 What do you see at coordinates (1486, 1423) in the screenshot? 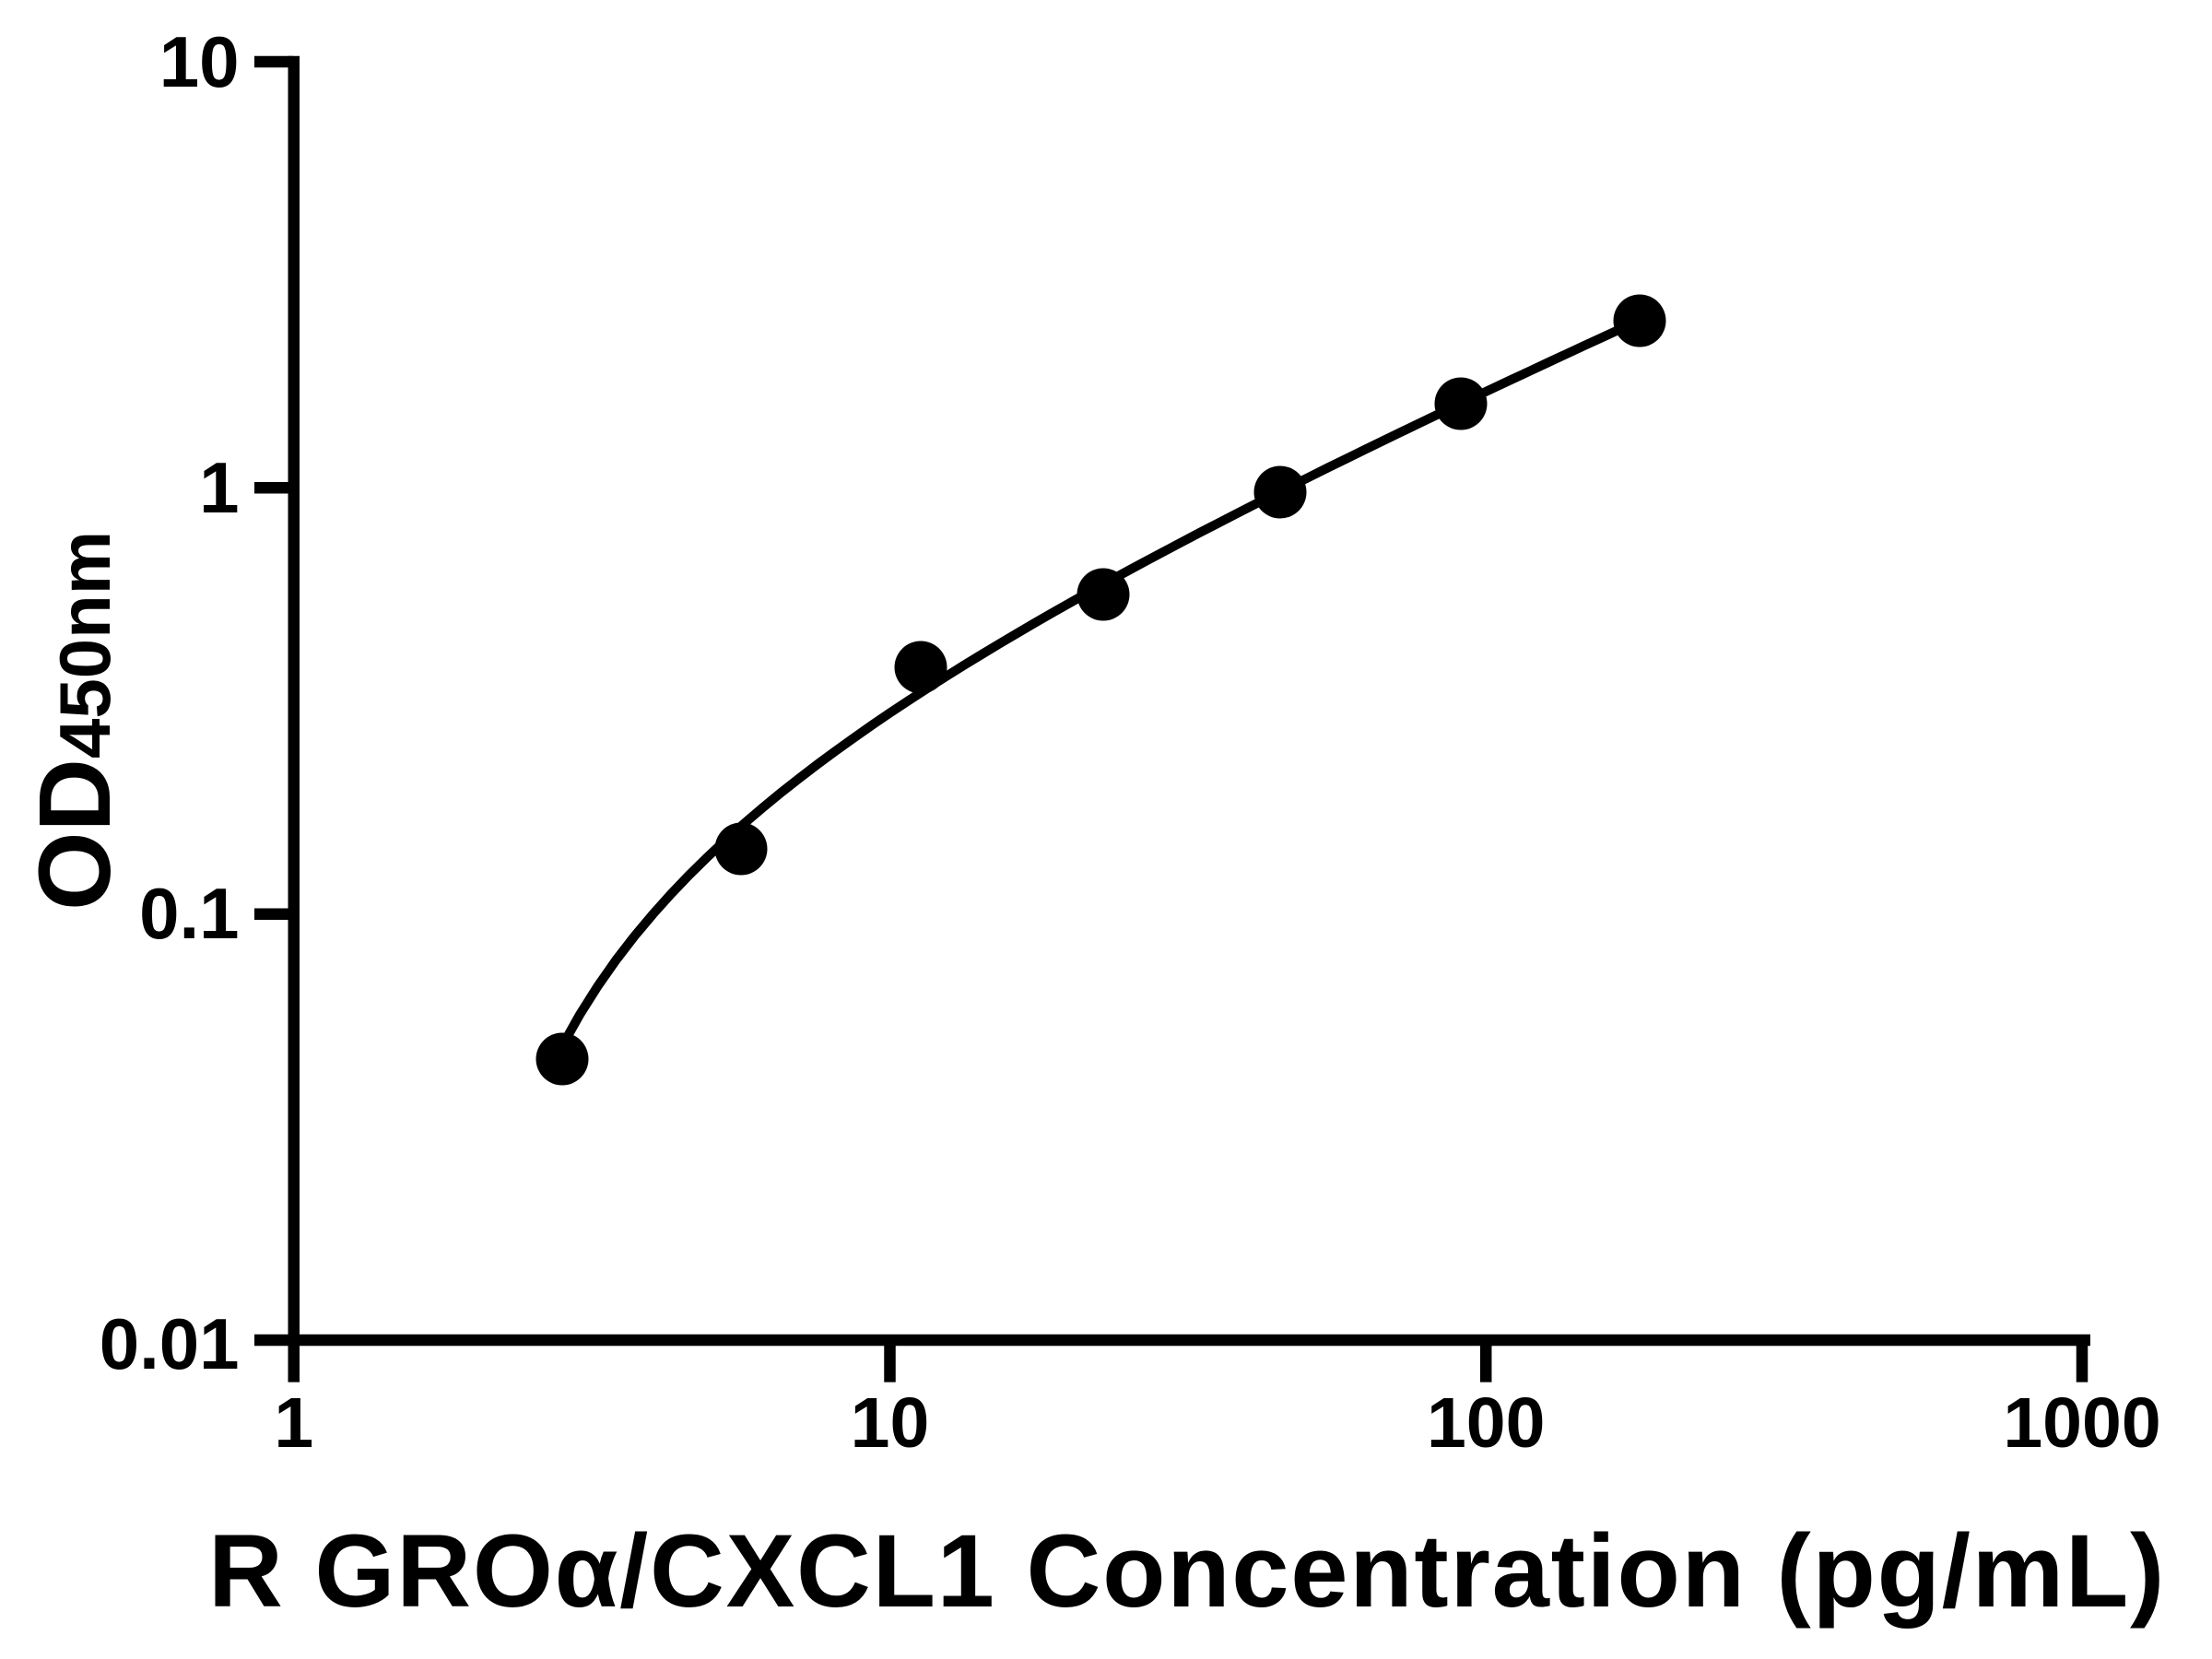
I see `svg-text: 100` at bounding box center [1486, 1423].